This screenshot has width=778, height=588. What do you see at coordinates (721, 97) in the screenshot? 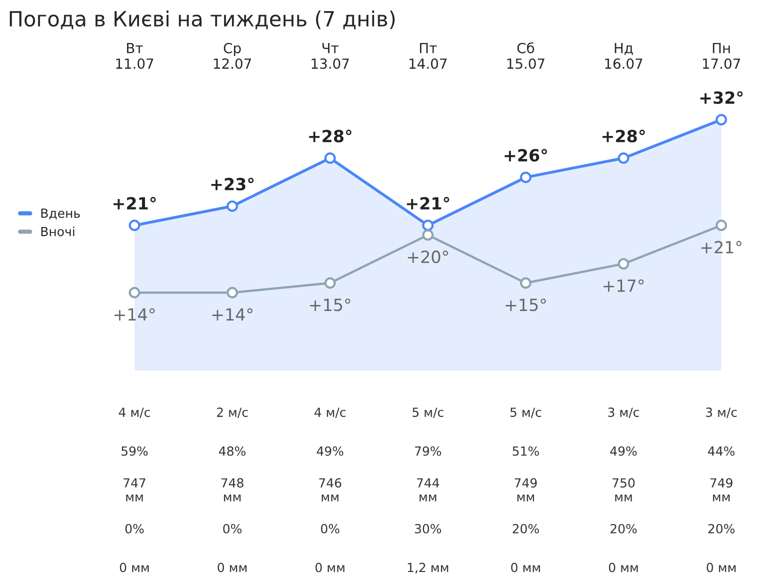
I see `data-label: +32°` at bounding box center [721, 97].